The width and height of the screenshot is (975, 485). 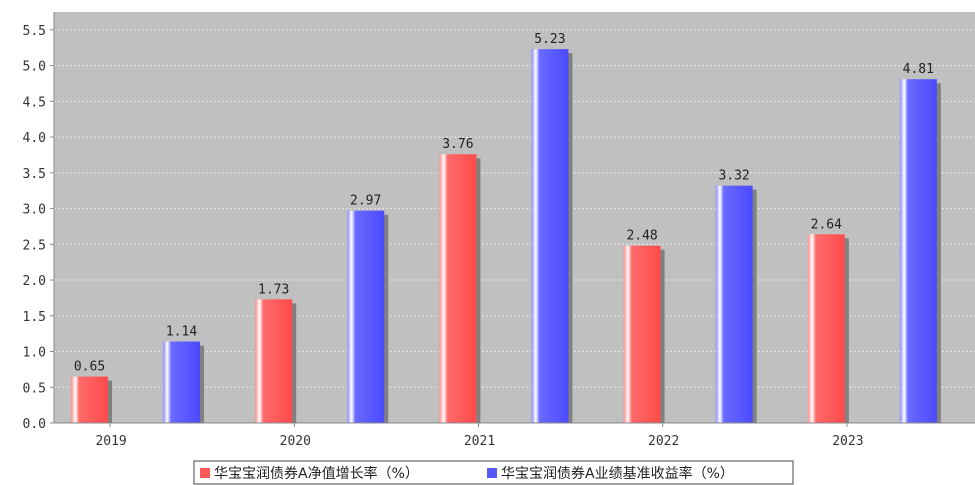 I want to click on x-tick-label: 2023, so click(x=847, y=441).